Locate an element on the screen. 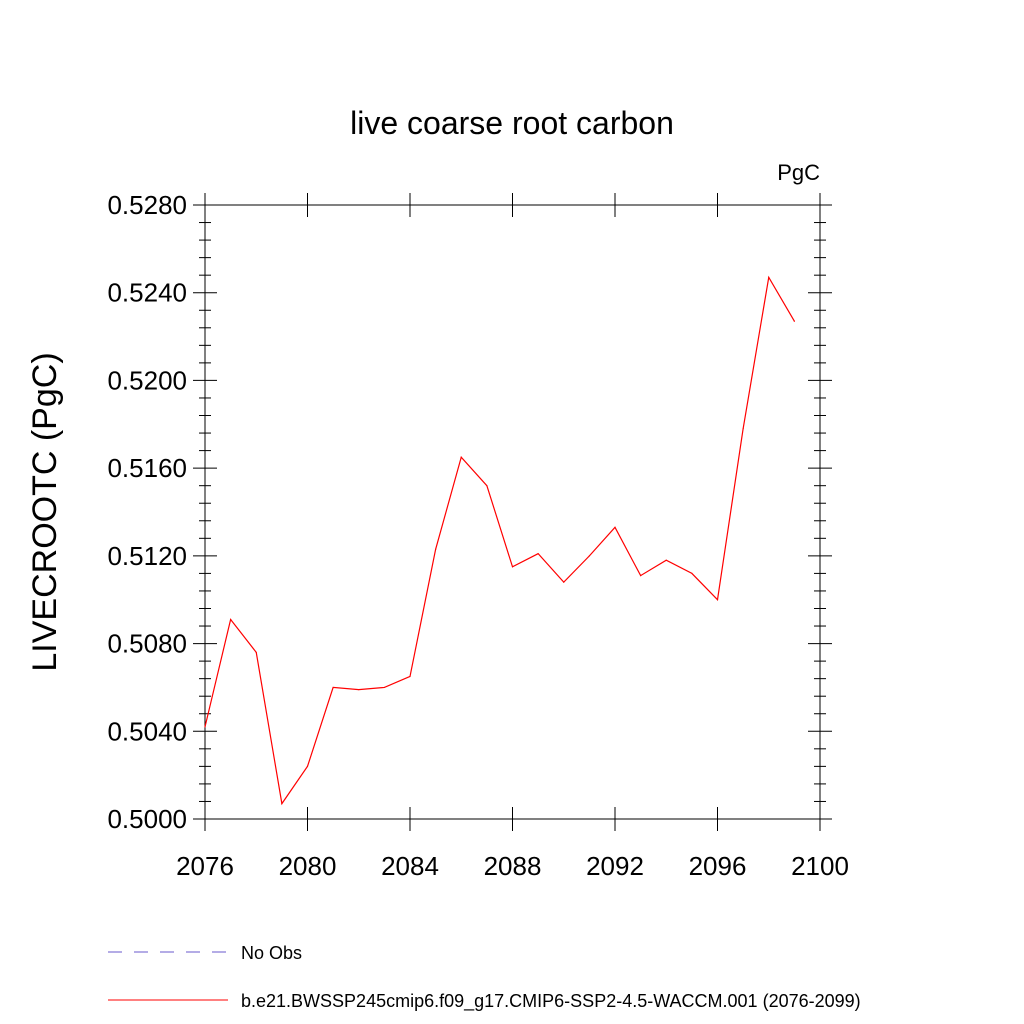 This screenshot has width=1024, height=1024. x-tick-label: 2084 is located at coordinates (410, 866).